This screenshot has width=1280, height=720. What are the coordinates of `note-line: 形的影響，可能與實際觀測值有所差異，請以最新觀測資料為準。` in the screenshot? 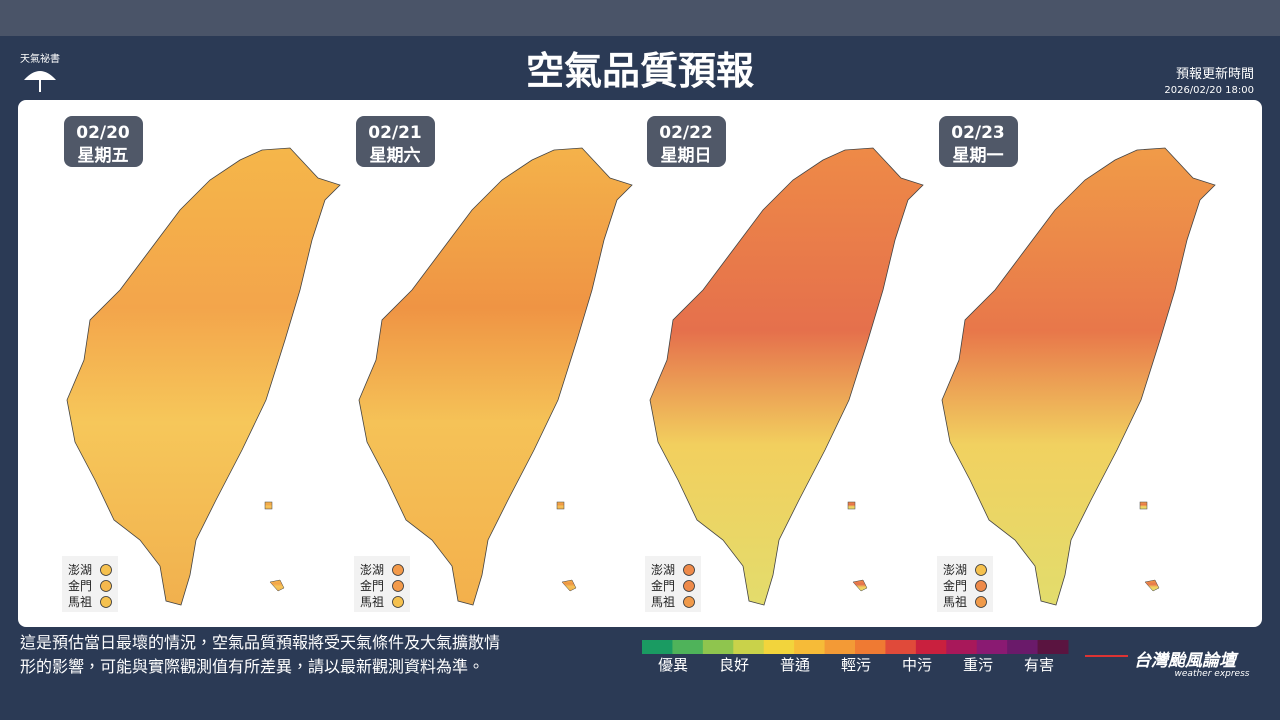 It's located at (252, 666).